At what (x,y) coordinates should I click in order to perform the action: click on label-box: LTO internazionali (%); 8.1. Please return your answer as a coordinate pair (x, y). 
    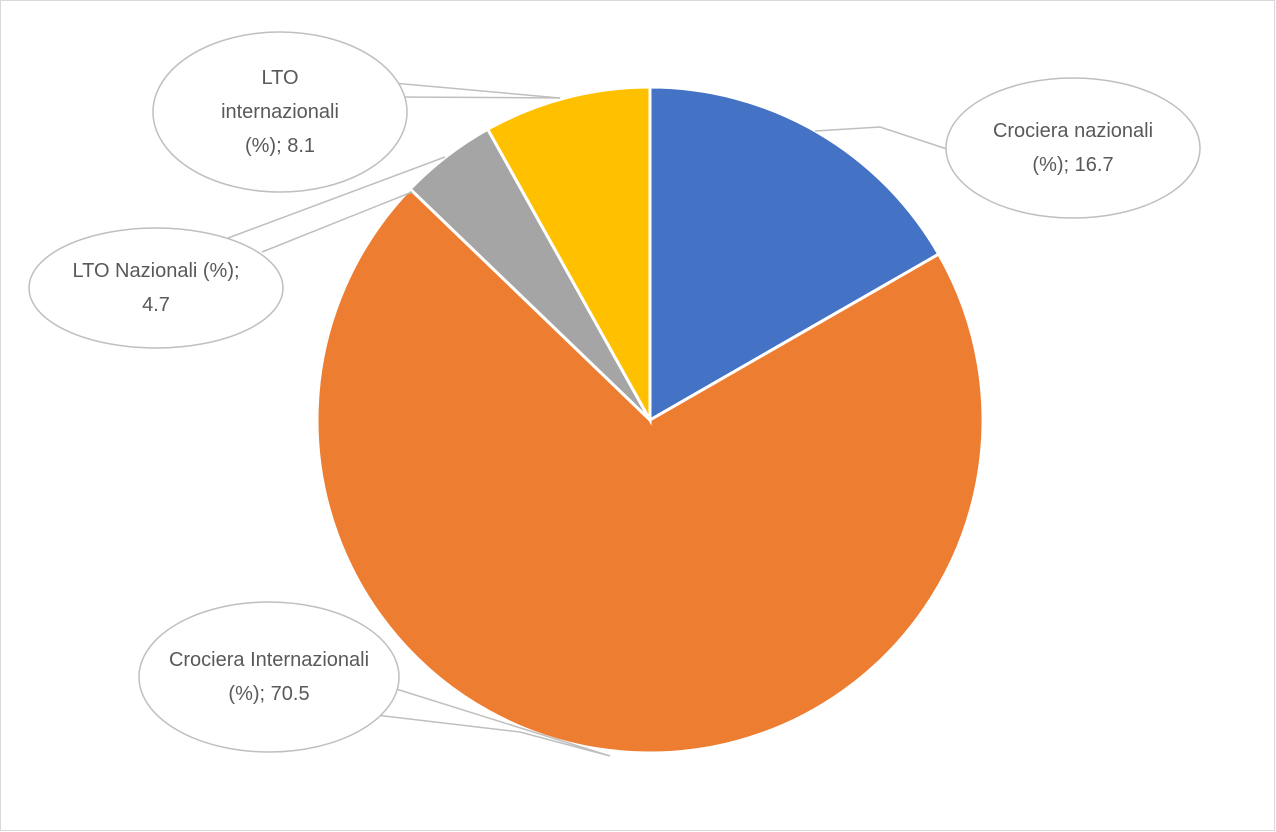
    Looking at the image, I should click on (280, 112).